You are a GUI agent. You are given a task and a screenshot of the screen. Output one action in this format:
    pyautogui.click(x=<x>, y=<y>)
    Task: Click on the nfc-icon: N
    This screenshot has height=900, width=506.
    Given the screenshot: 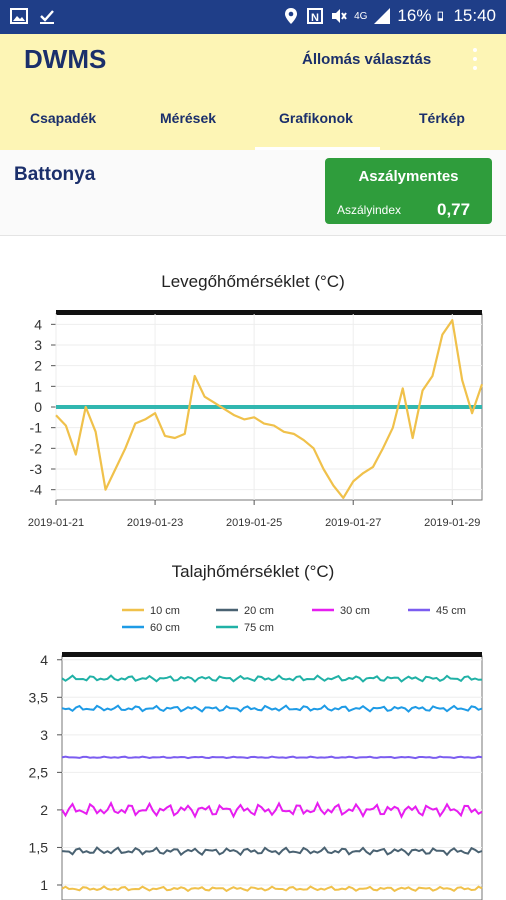 What is the action you would take?
    pyautogui.click(x=315, y=16)
    